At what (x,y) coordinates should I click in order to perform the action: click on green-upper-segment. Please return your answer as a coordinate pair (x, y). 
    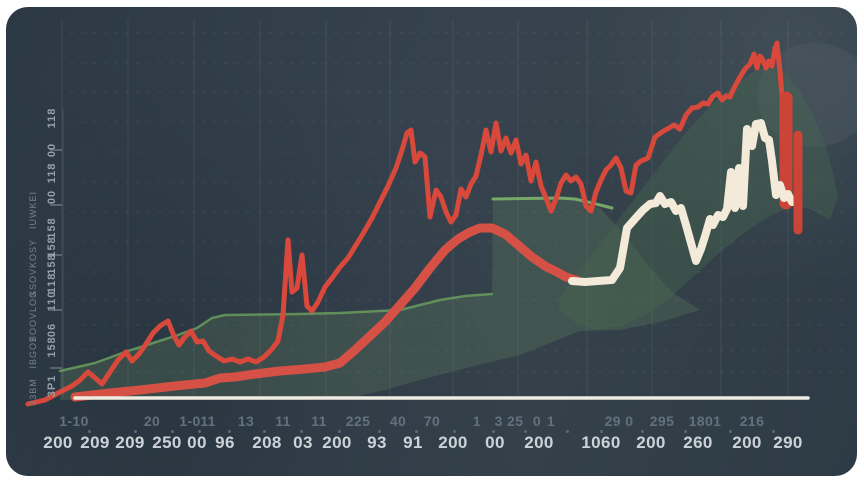
    Looking at the image, I should click on (552, 203).